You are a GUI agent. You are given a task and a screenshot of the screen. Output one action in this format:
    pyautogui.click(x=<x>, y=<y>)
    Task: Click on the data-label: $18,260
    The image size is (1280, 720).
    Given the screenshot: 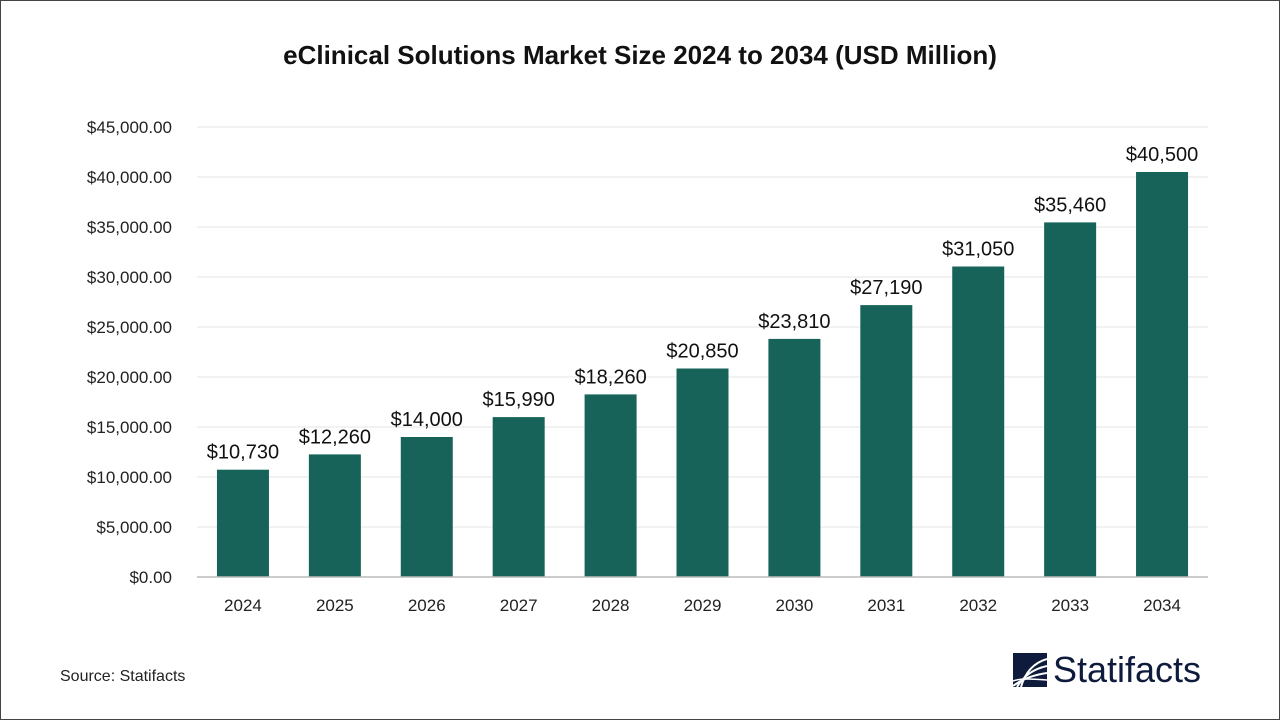 What is the action you would take?
    pyautogui.click(x=610, y=377)
    